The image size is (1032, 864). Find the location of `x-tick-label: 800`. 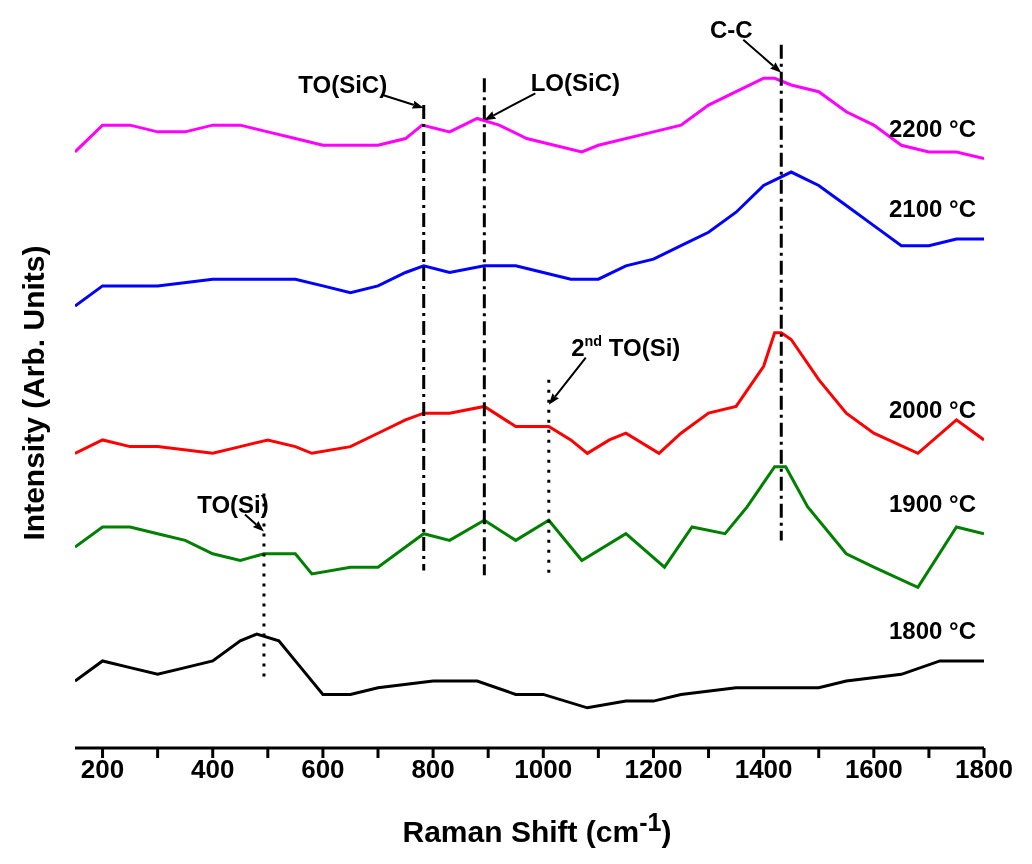

x-tick-label: 800 is located at coordinates (433, 769).